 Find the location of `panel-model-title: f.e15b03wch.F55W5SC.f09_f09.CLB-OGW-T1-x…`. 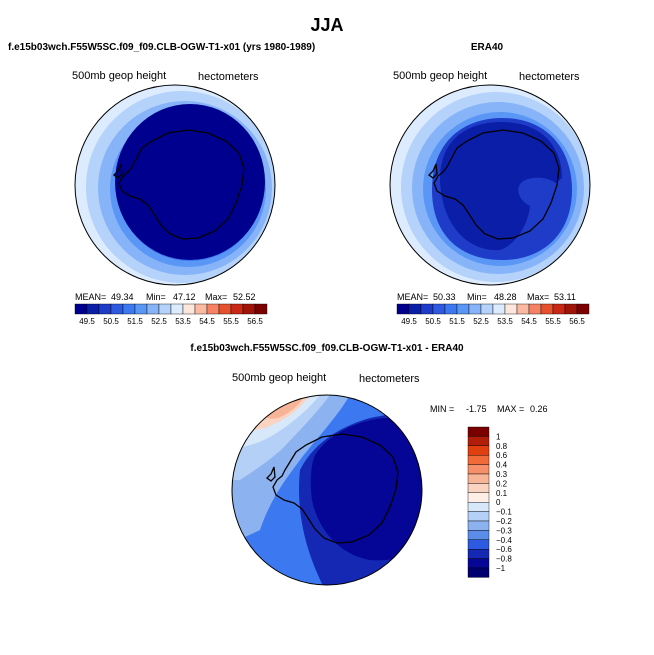

panel-model-title: f.e15b03wch.F55W5SC.f09_f09.CLB-OGW-T1-x… is located at coordinates (161, 47).